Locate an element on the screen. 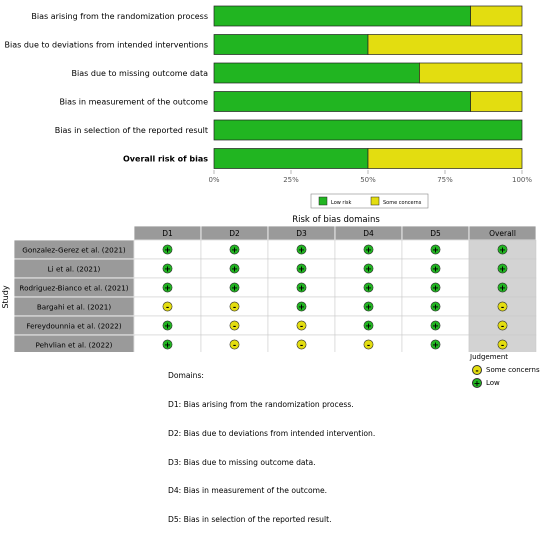 Image resolution: width=550 pixels, height=534 pixels. y-axis-label: Study is located at coordinates (5, 296).